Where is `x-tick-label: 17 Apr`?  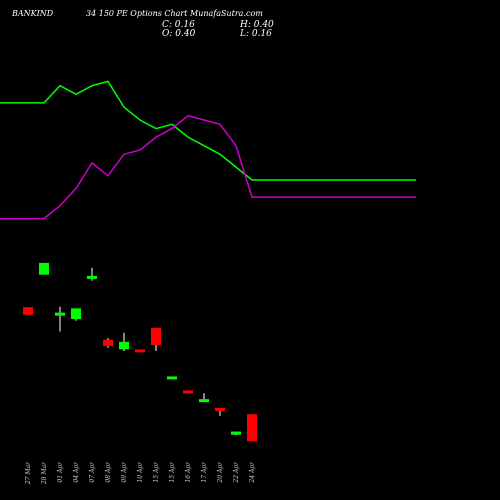
x-tick-label: 17 Apr is located at coordinates (204, 472).